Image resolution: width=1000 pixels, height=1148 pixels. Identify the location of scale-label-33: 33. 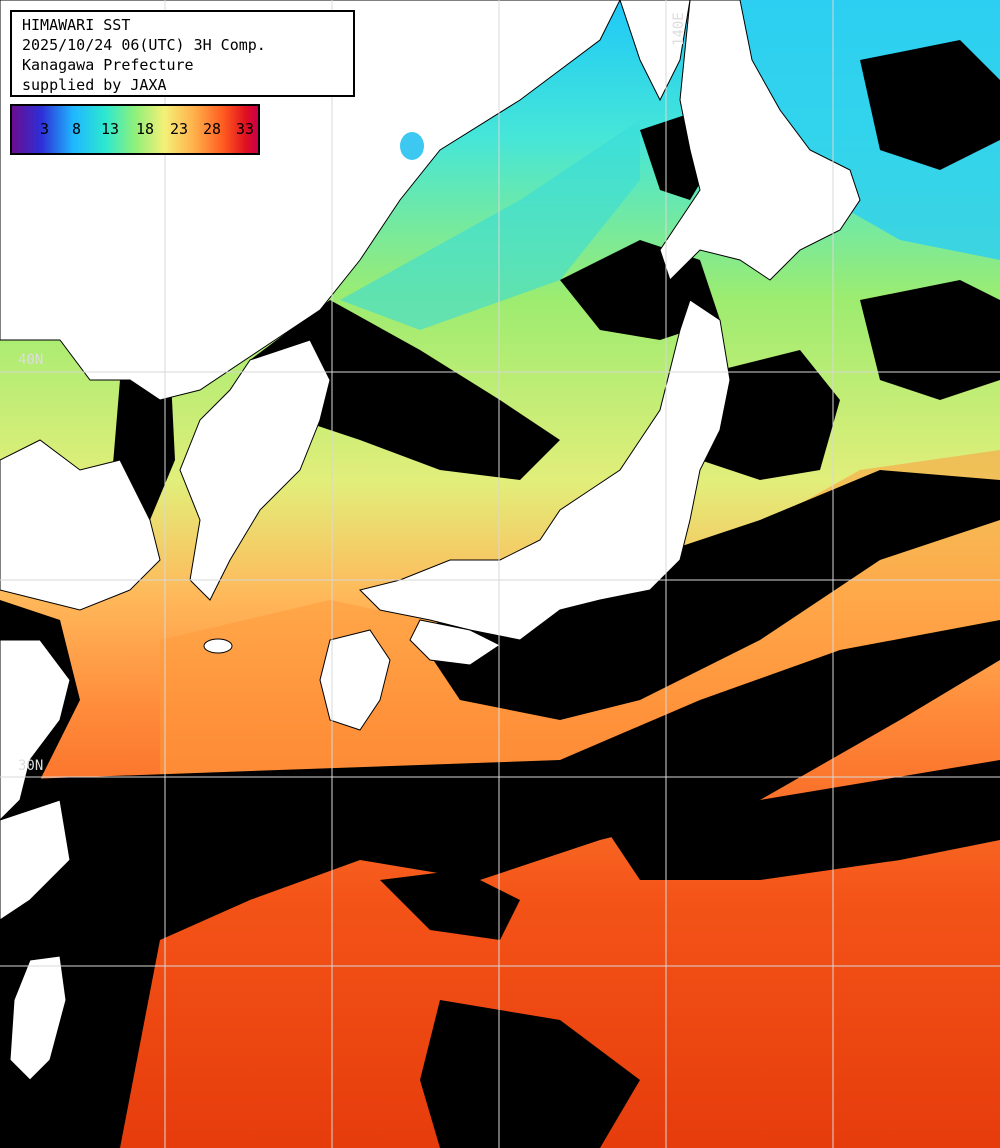
(245, 129).